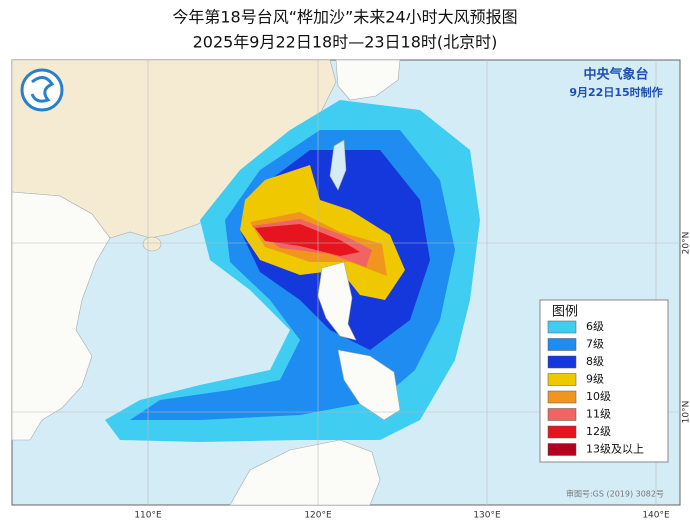 The image size is (690, 532). Describe the element at coordinates (487, 516) in the screenshot. I see `lon-label: 130°E` at that location.